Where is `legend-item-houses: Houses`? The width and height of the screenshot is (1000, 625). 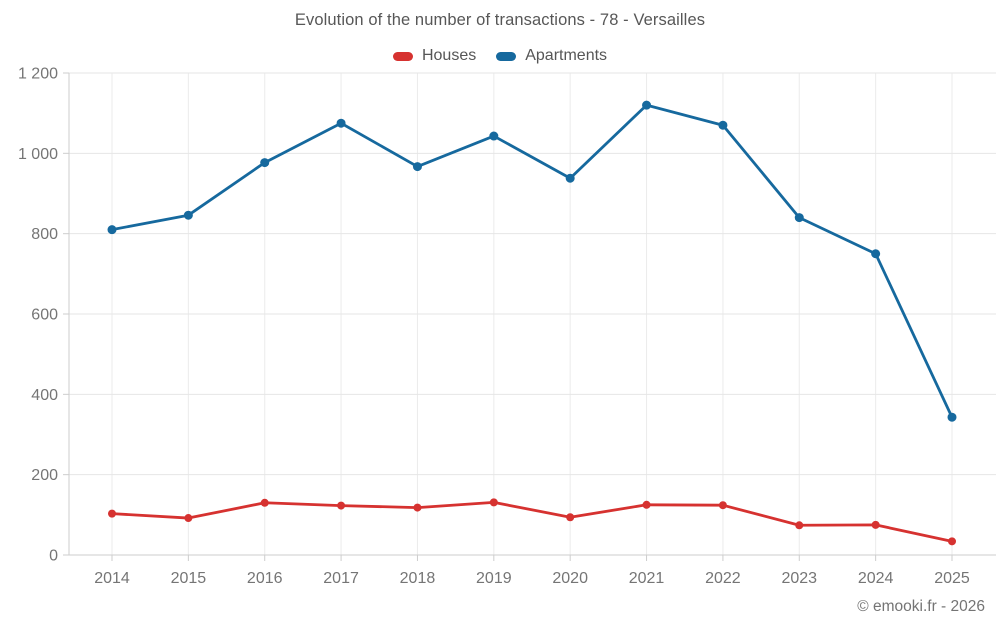 legend-item-houses: Houses is located at coordinates (434, 56).